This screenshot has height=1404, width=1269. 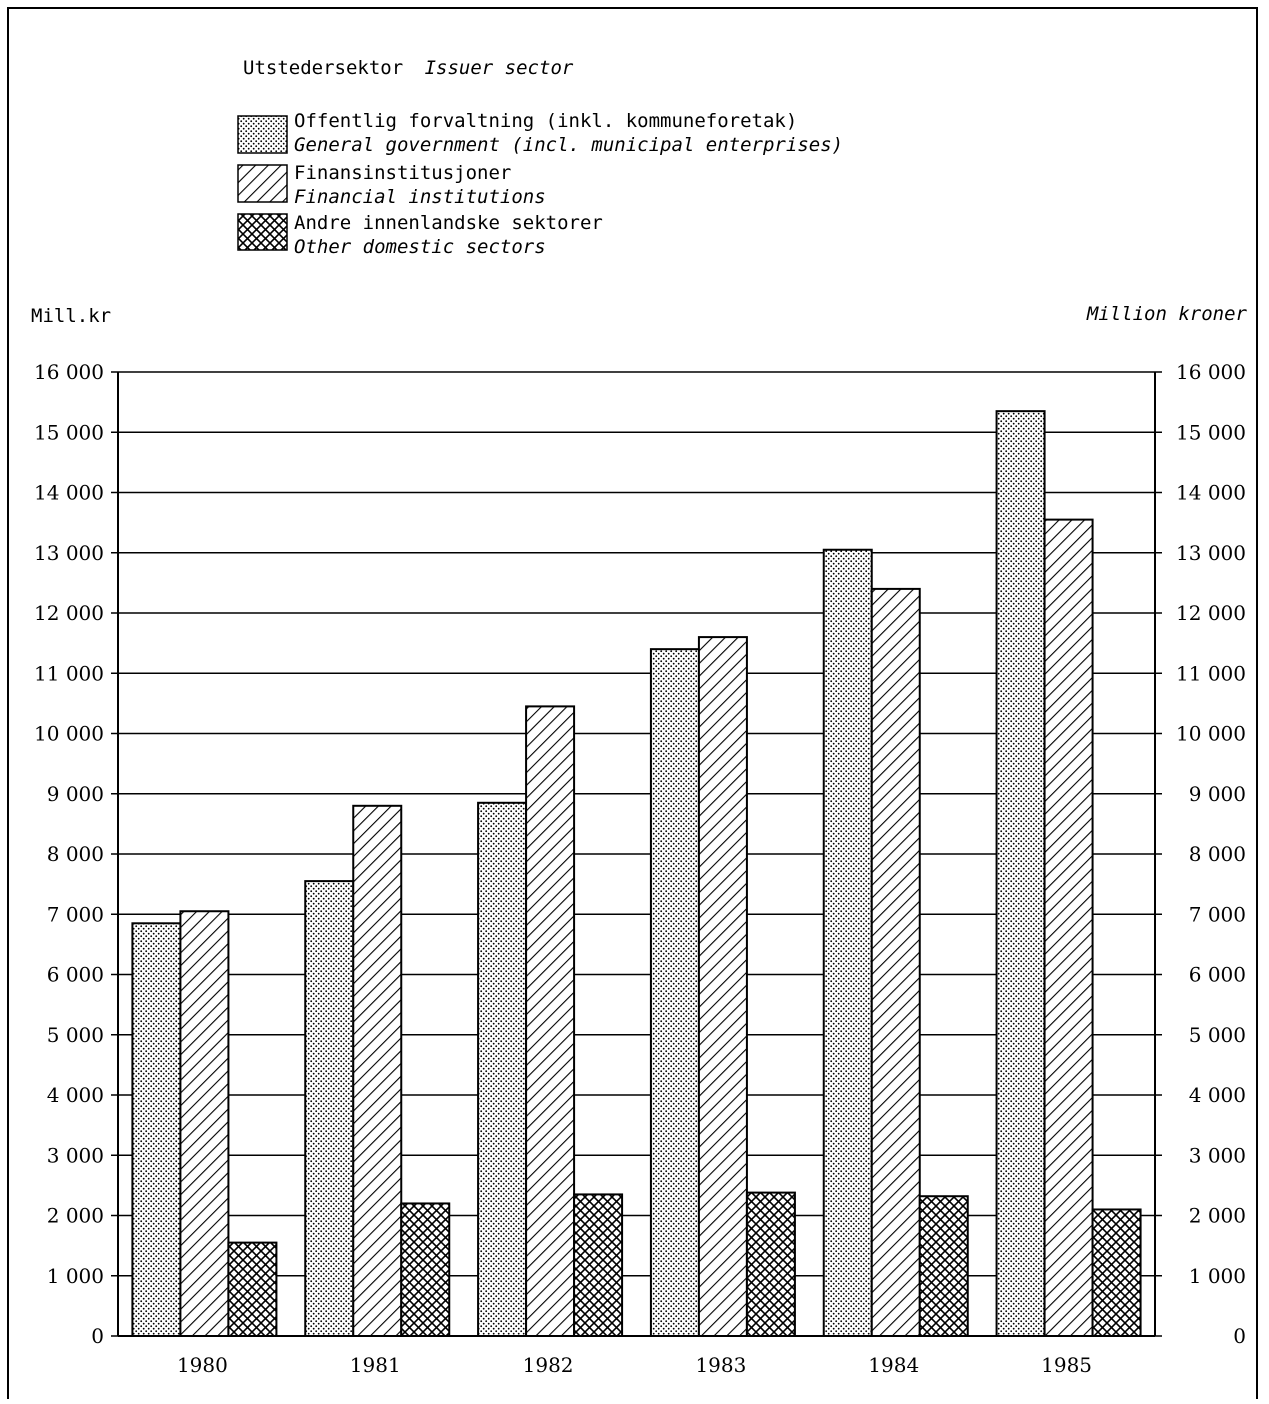 What do you see at coordinates (943, 1266) in the screenshot?
I see `bar-crosshatch-1984` at bounding box center [943, 1266].